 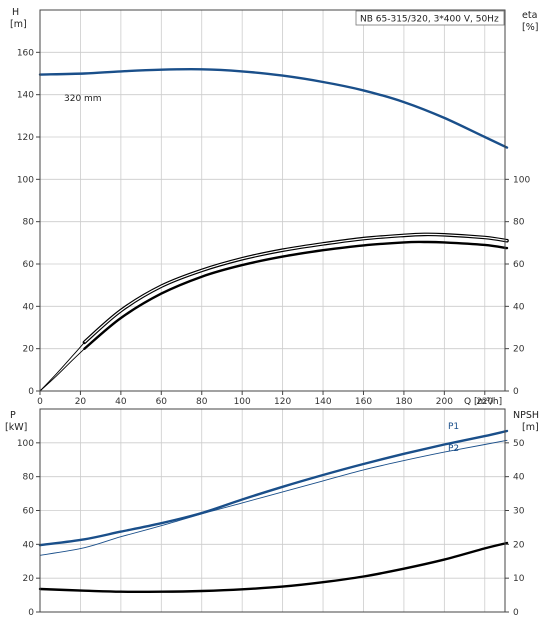 What do you see at coordinates (16, 427) in the screenshot?
I see `power-axis-unit: [kW]` at bounding box center [16, 427].